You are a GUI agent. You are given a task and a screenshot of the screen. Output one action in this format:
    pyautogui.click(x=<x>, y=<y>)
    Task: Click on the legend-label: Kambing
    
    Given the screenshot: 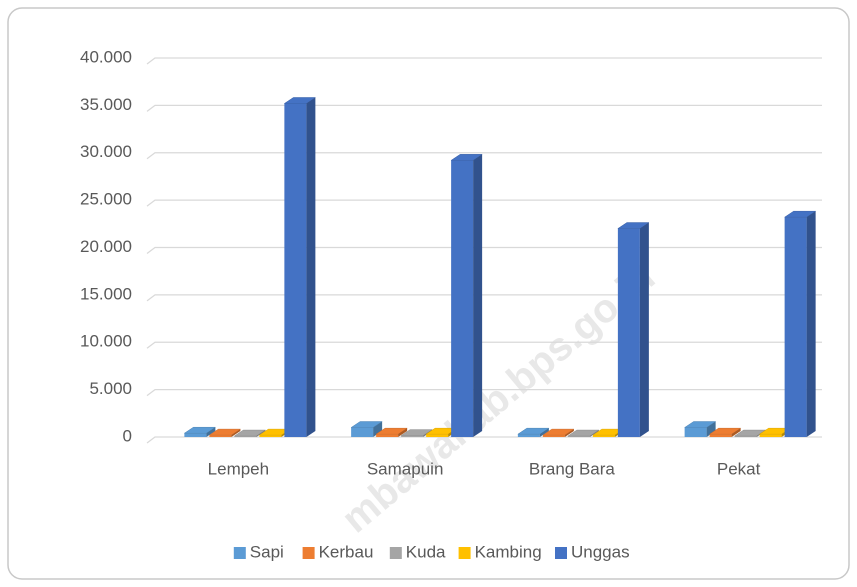 What is the action you would take?
    pyautogui.click(x=508, y=551)
    